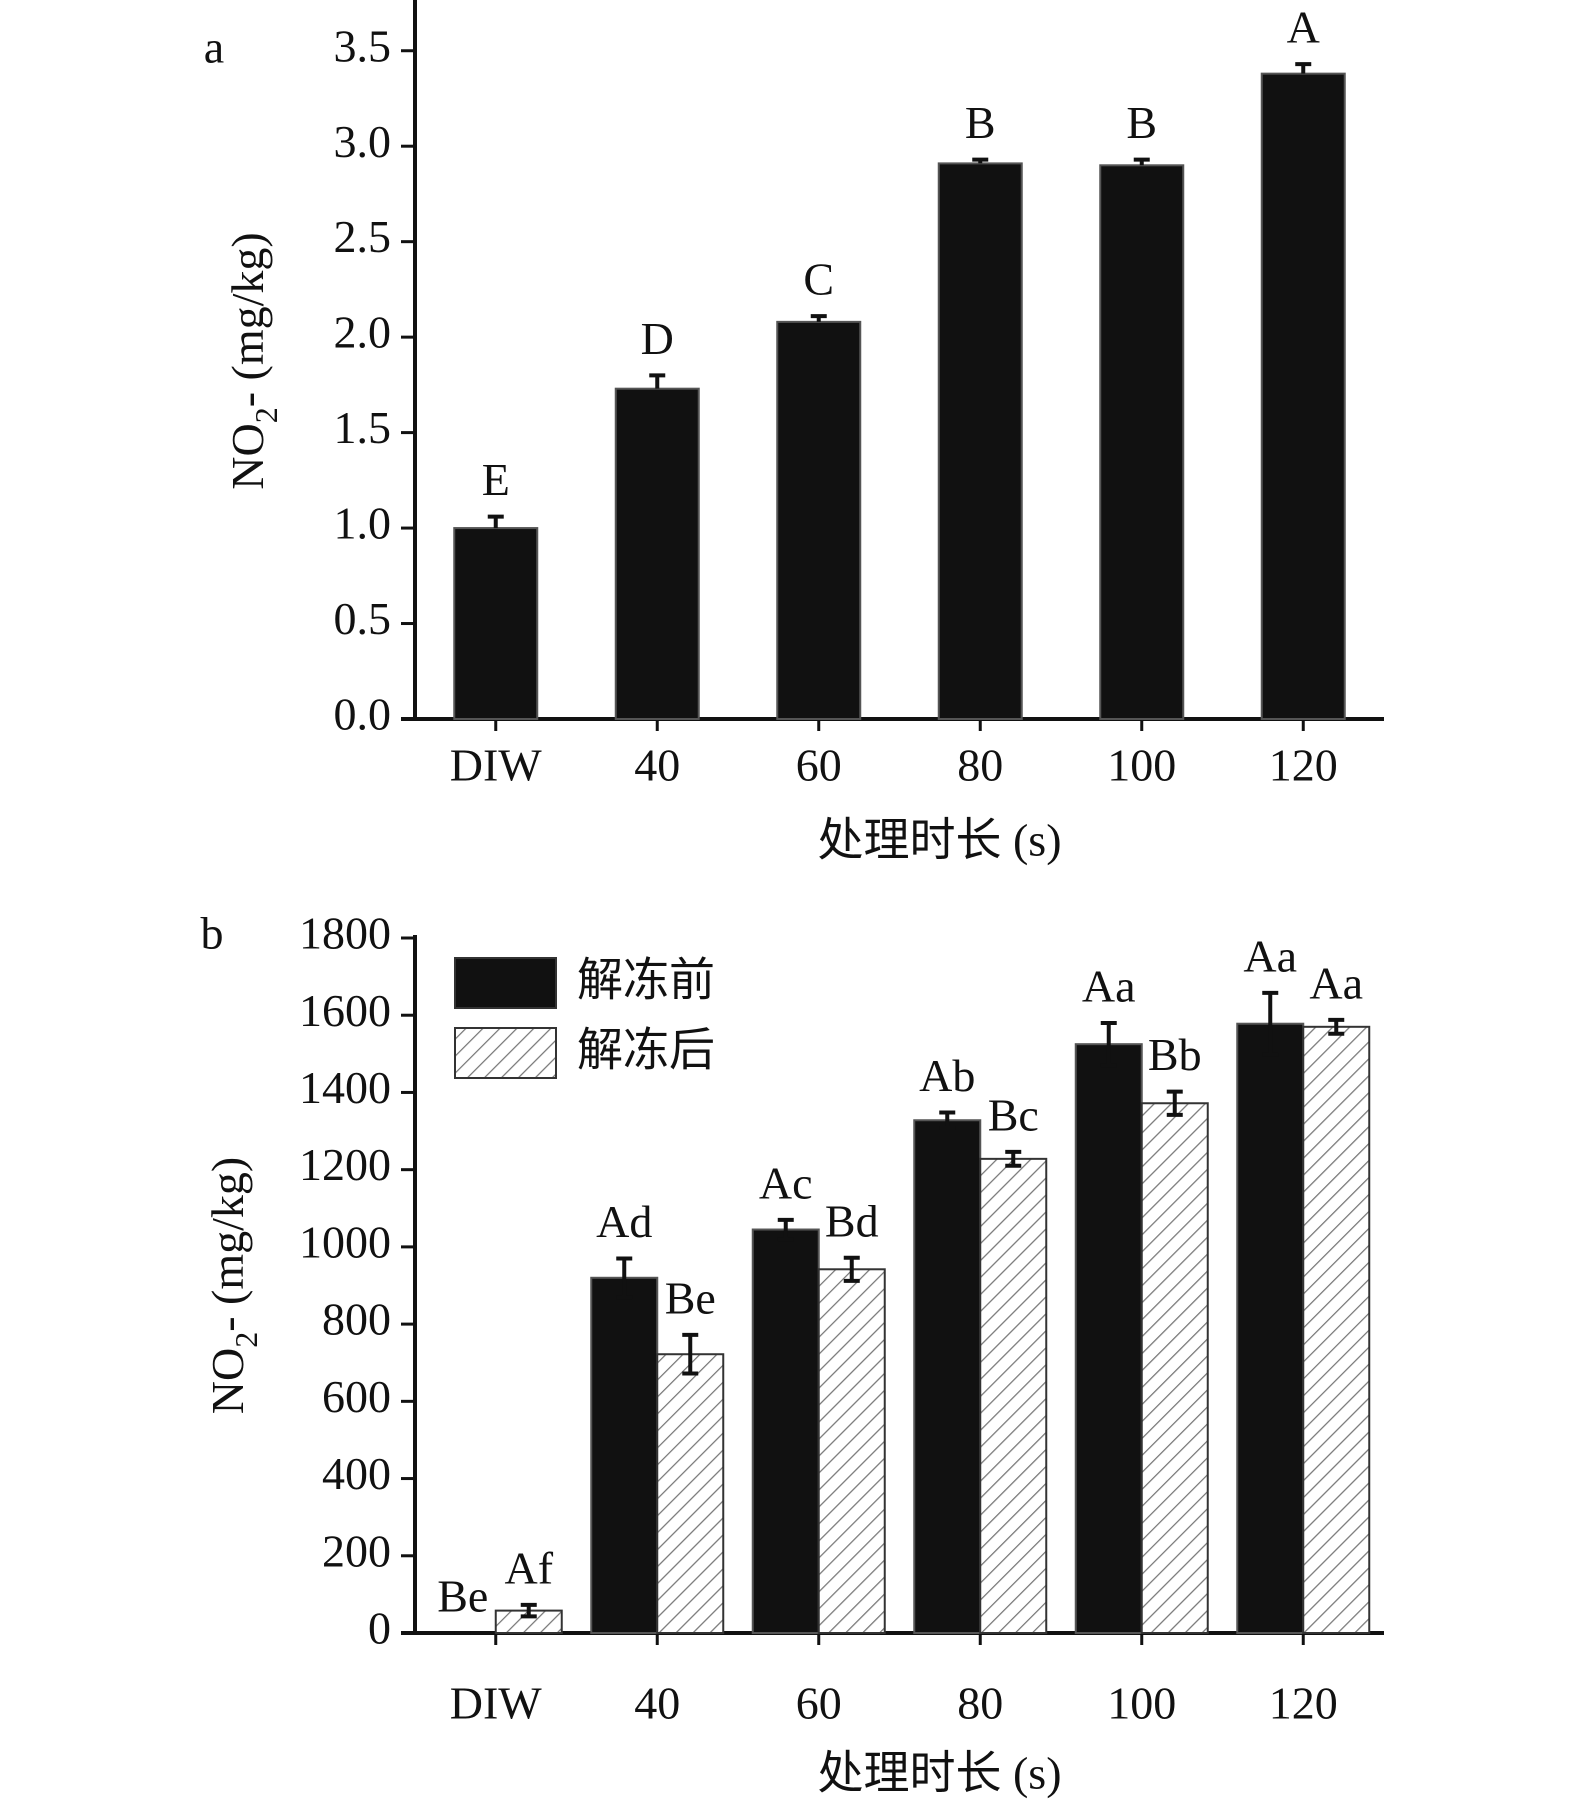  Describe the element at coordinates (345, 1241) in the screenshot. I see `y-tick-label: 1000` at that location.